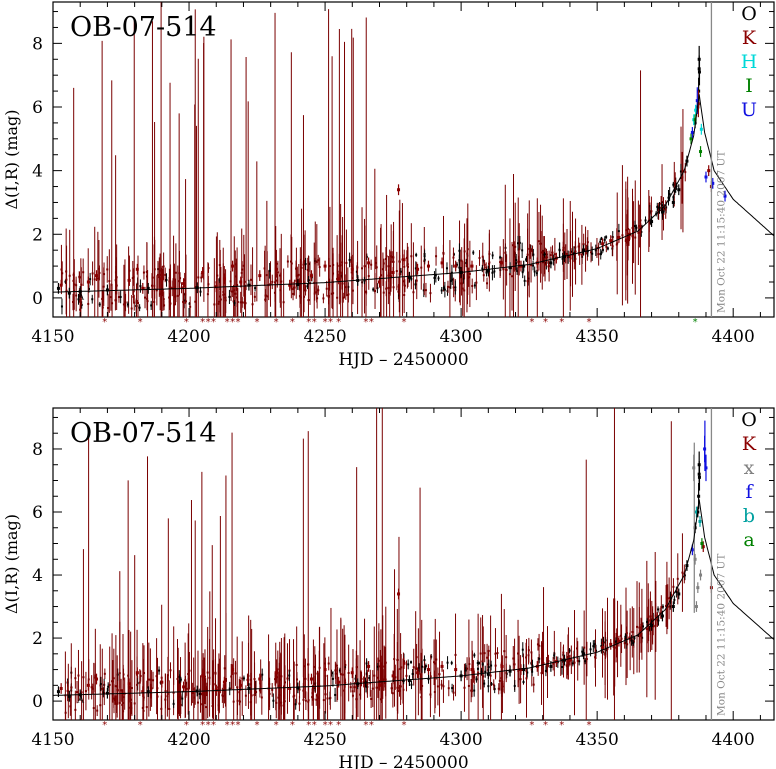 This screenshot has width=776, height=769. I want to click on x-tick-label: 4350, so click(597, 740).